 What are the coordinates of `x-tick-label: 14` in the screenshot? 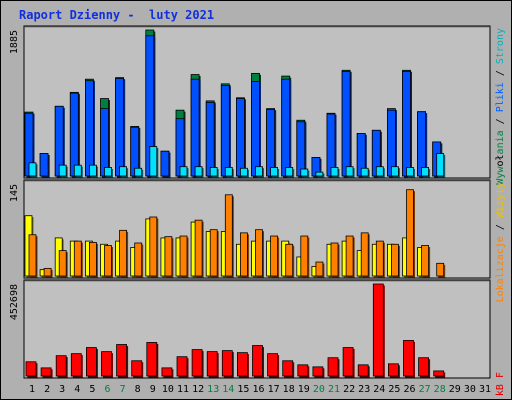 It's located at (228, 389).